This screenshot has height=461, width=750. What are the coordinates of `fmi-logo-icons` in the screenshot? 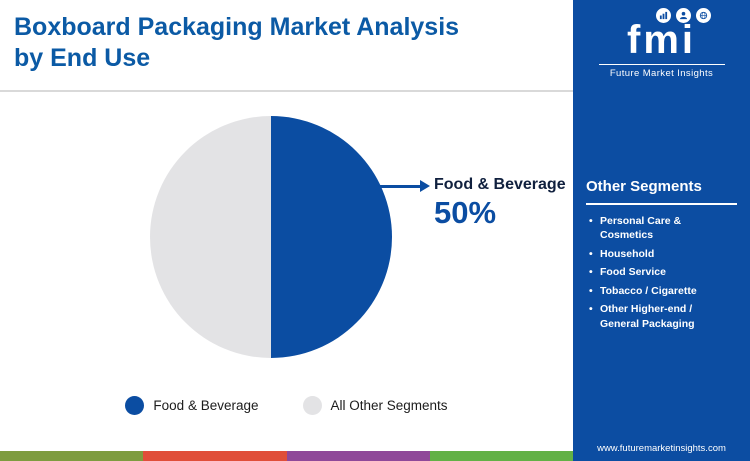 It's located at (661, 15).